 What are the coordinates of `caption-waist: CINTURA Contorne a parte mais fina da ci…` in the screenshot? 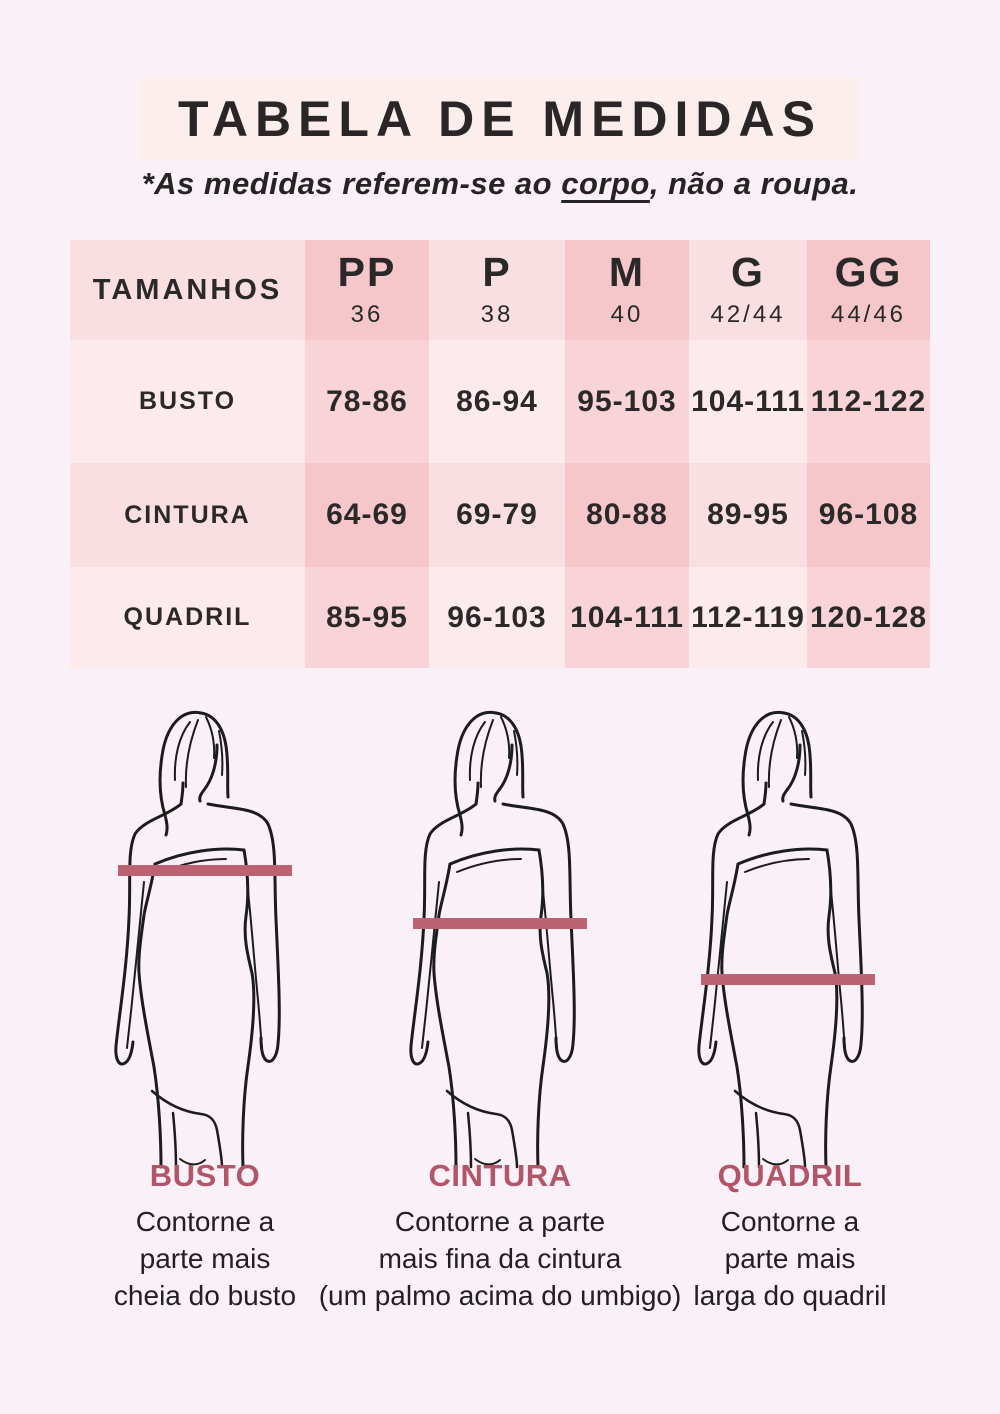 It's located at (500, 1236).